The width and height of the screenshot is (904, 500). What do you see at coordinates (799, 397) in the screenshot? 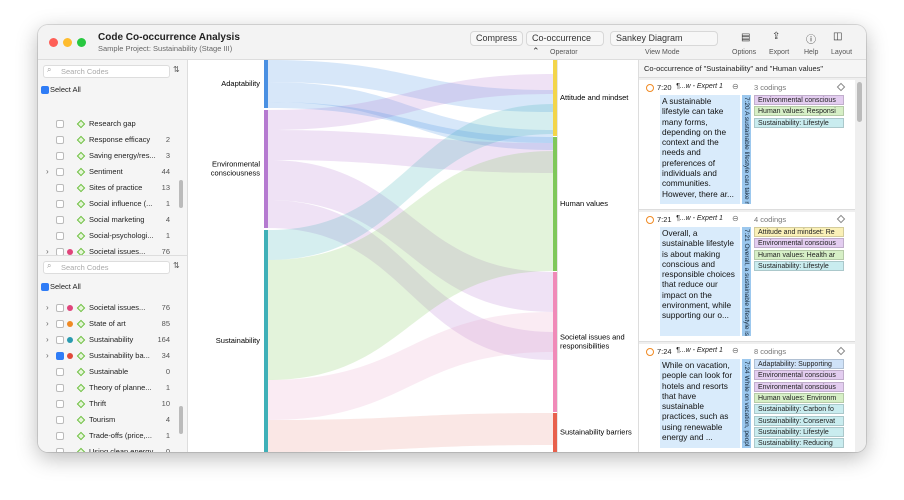
I see `code-tag: Human values: Environm` at bounding box center [799, 397].